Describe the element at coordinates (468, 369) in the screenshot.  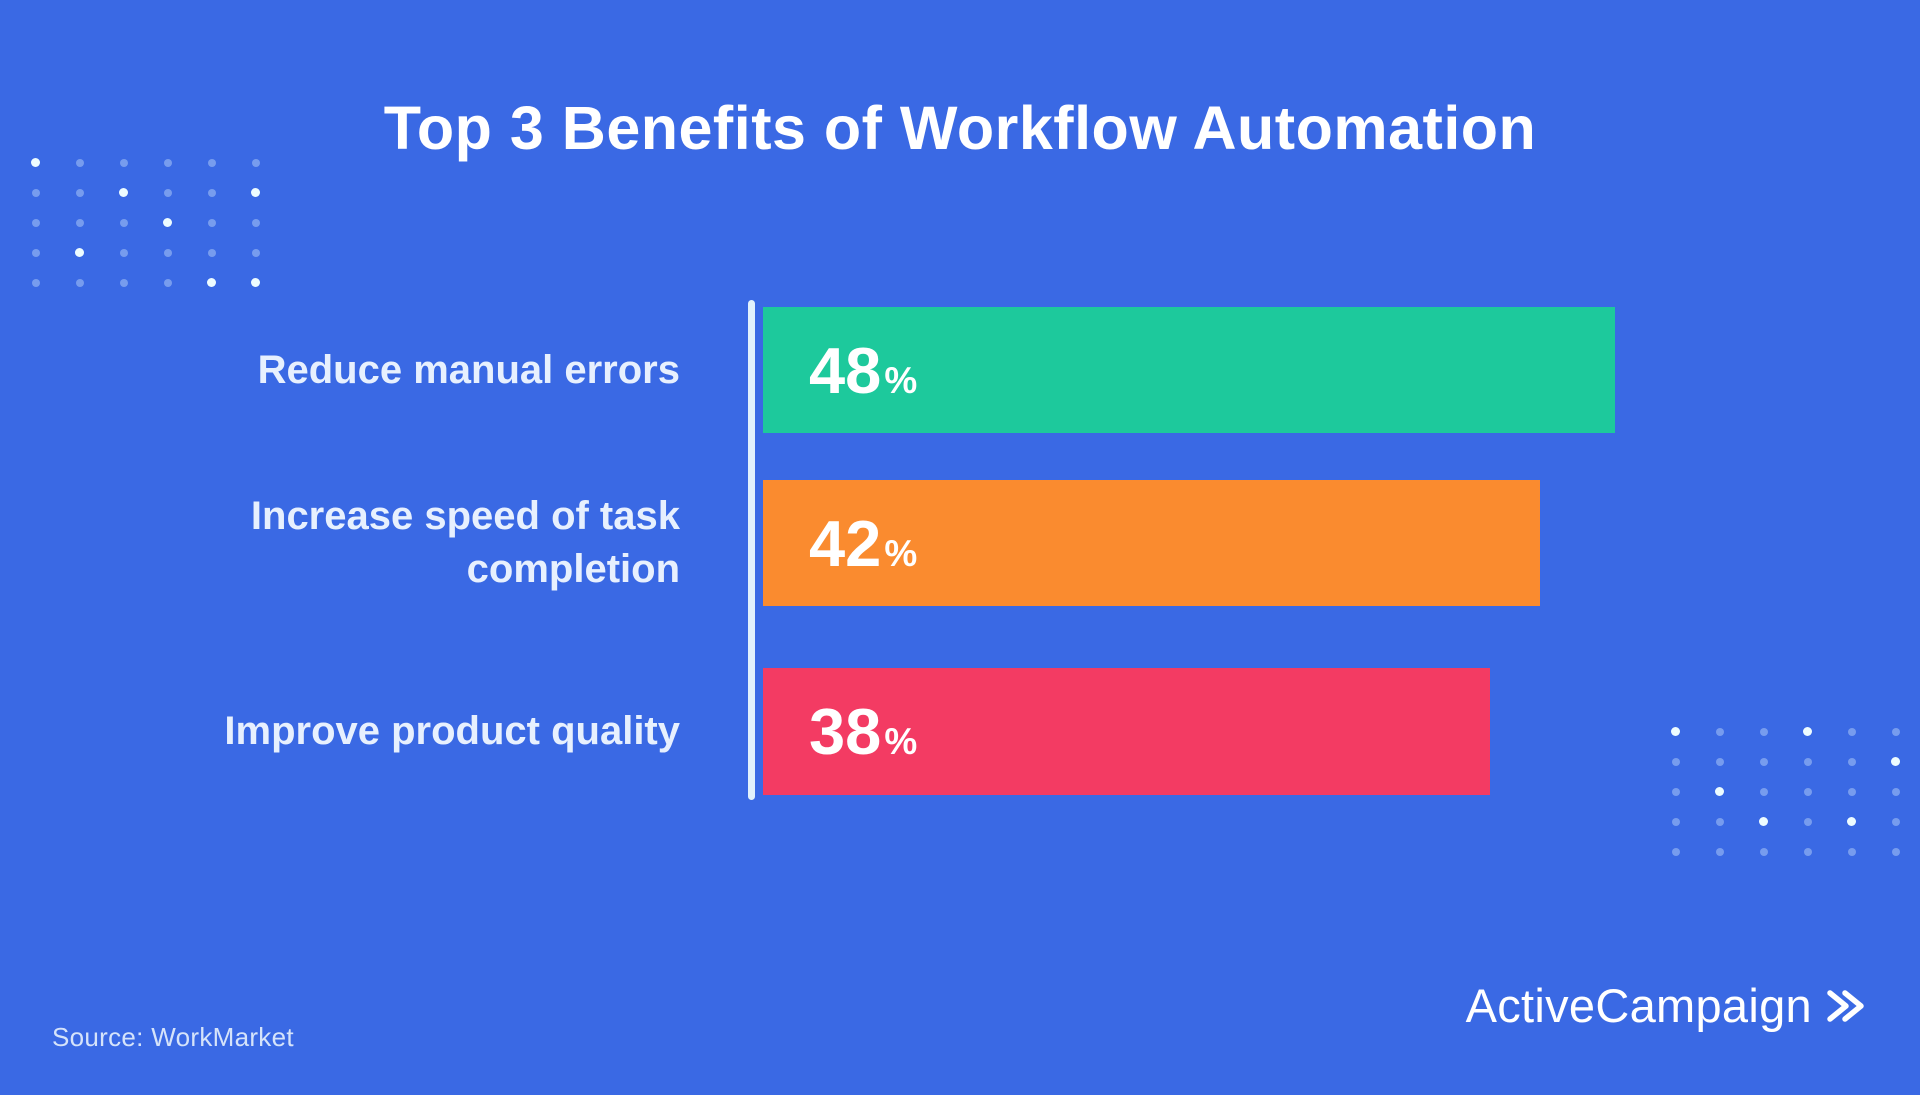
I see `bar-label-reduce-manual-errors: Reduce manual errors` at that location.